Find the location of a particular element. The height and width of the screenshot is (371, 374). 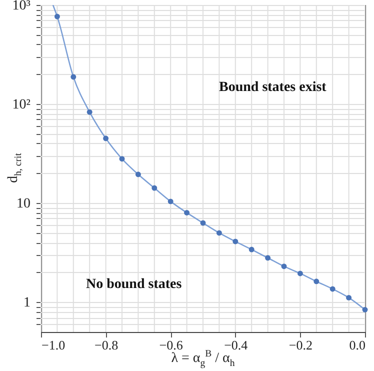

annotation: Bound states exist is located at coordinates (272, 88).